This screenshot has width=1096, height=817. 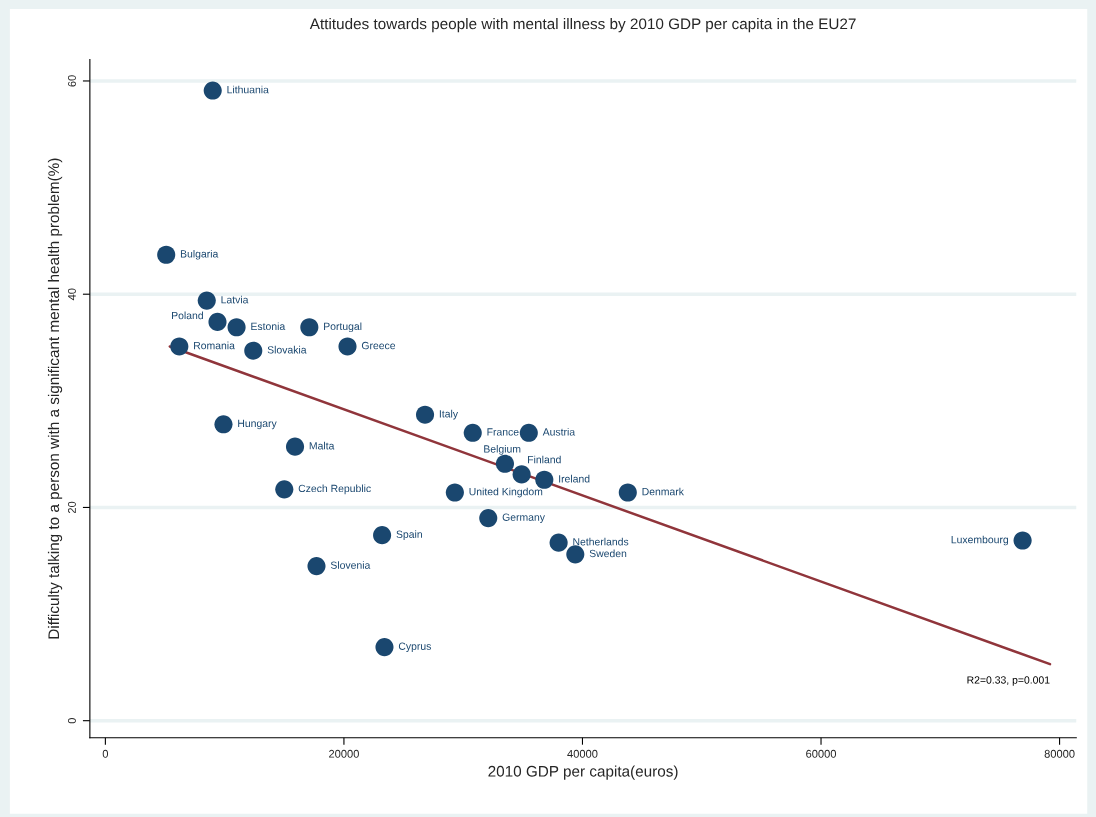 What do you see at coordinates (334, 489) in the screenshot?
I see `annotation: Czech Republic` at bounding box center [334, 489].